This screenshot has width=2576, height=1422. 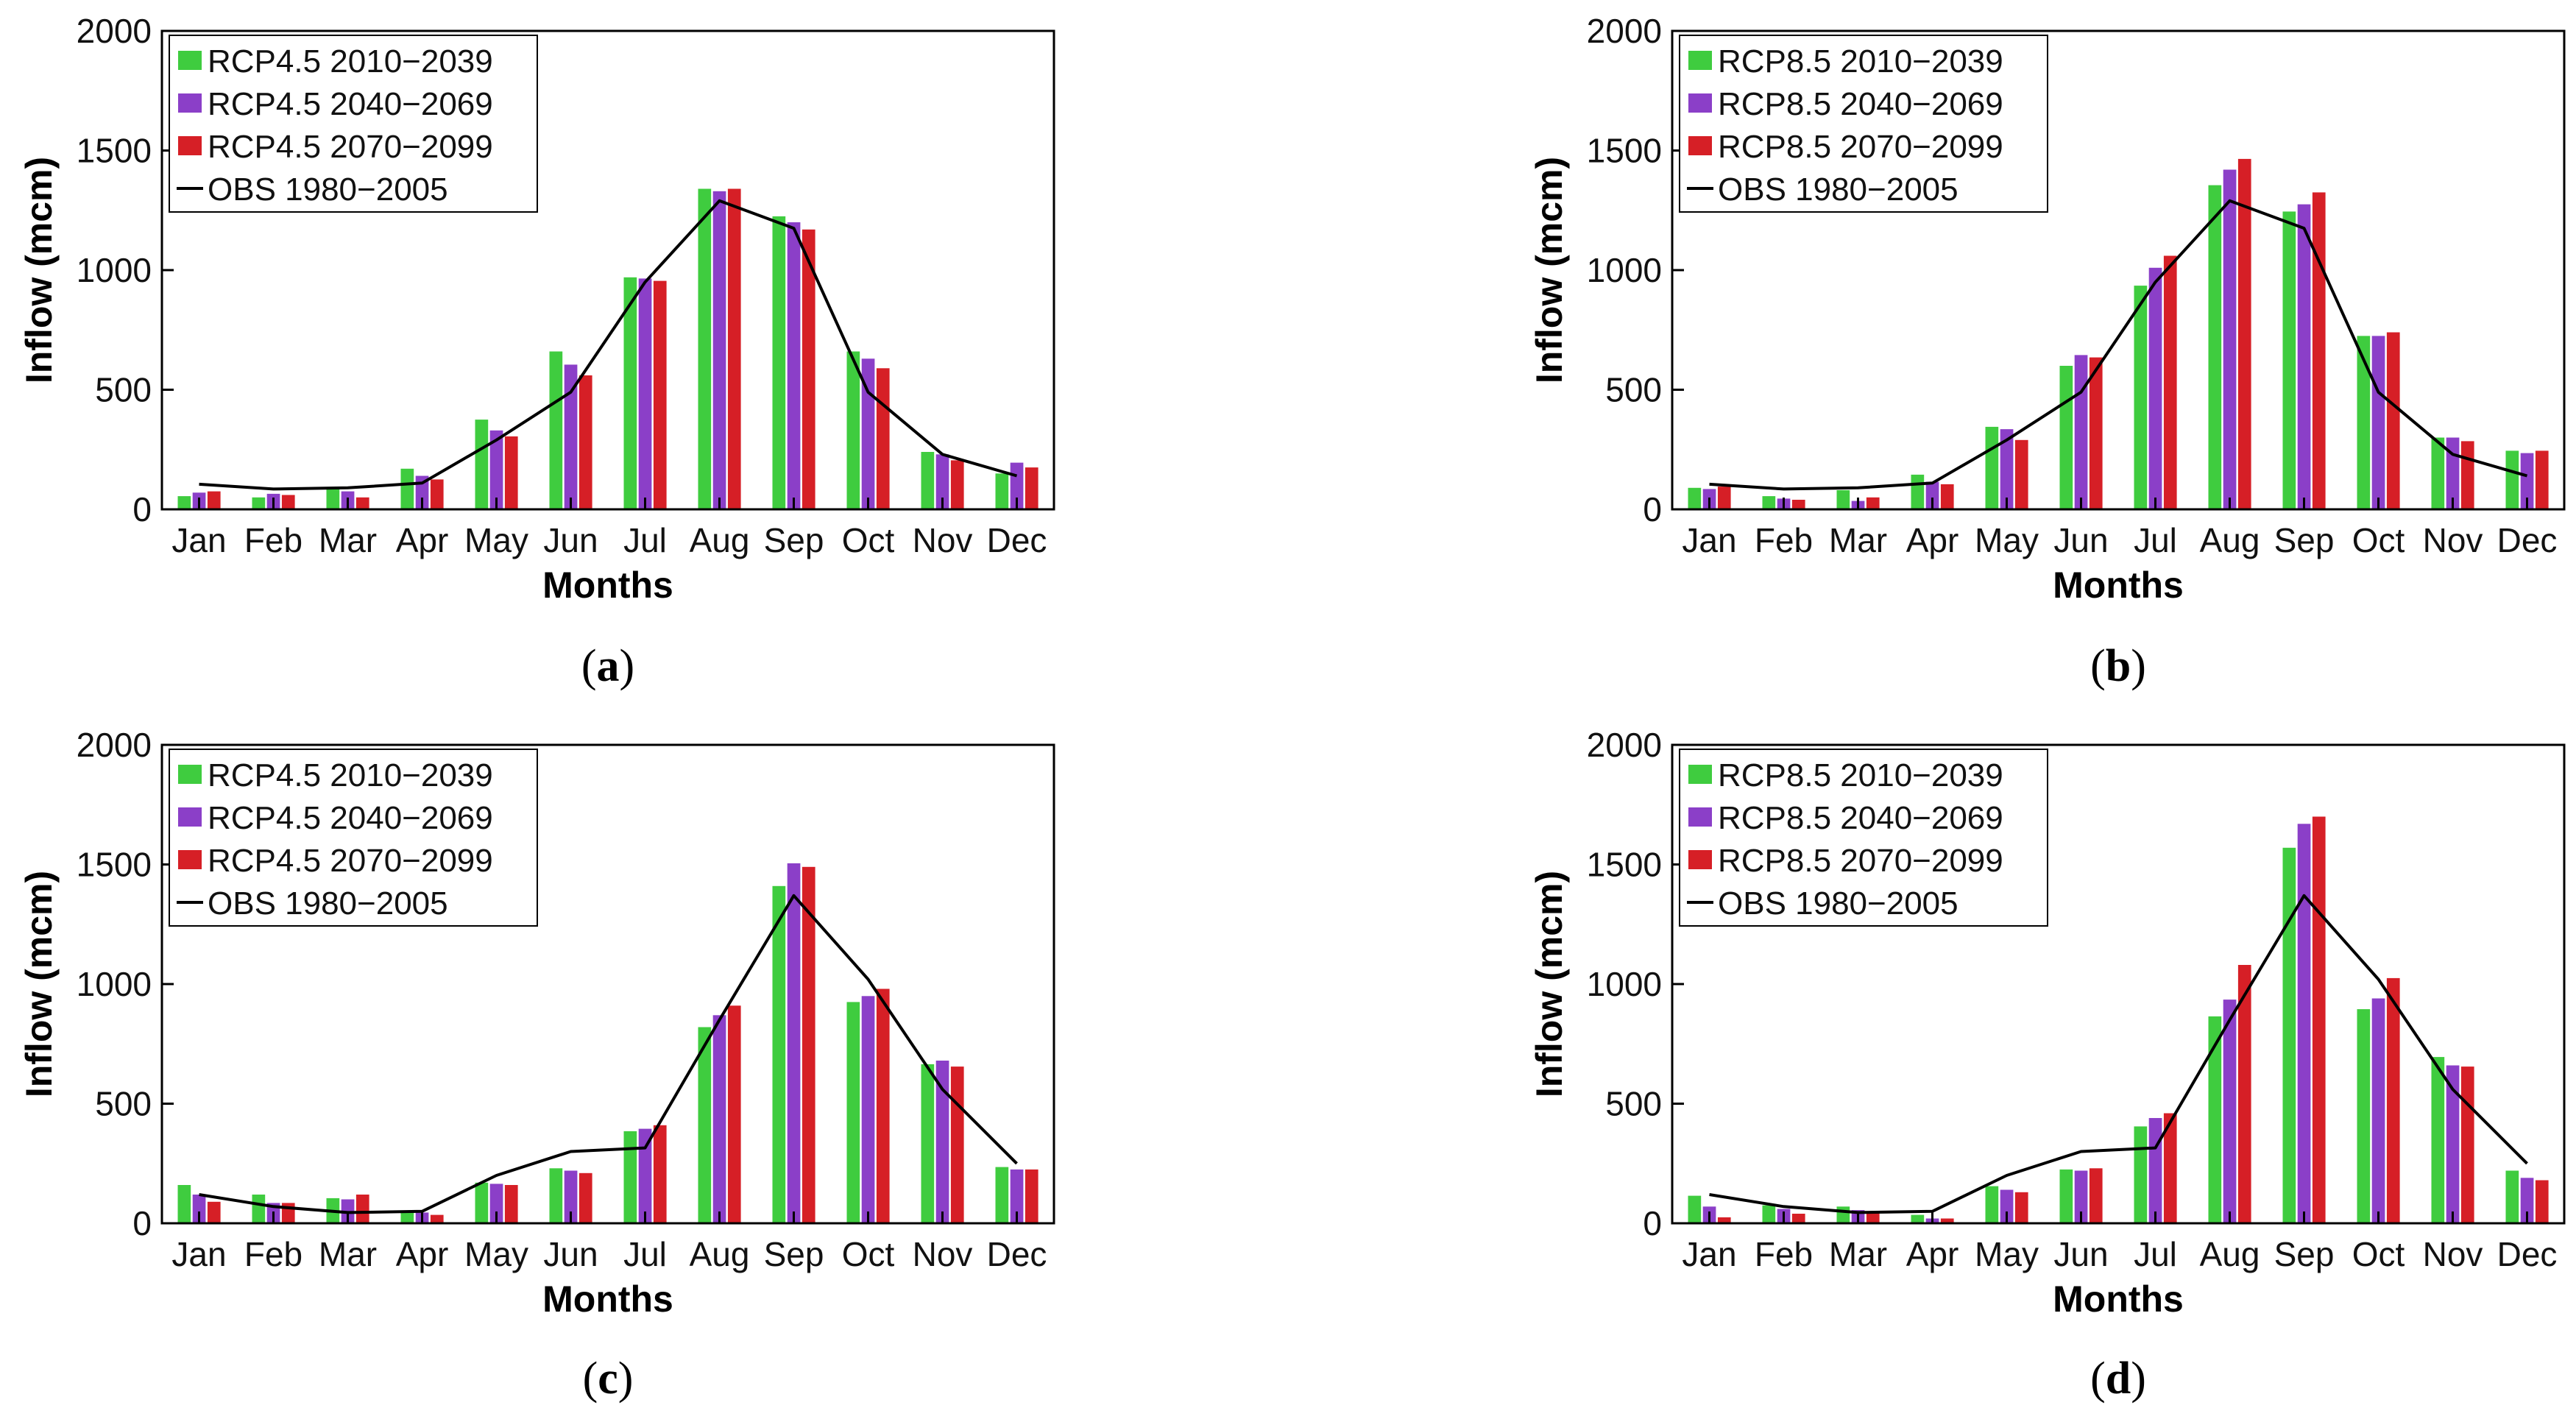 I want to click on panel-caption: (b), so click(x=2118, y=666).